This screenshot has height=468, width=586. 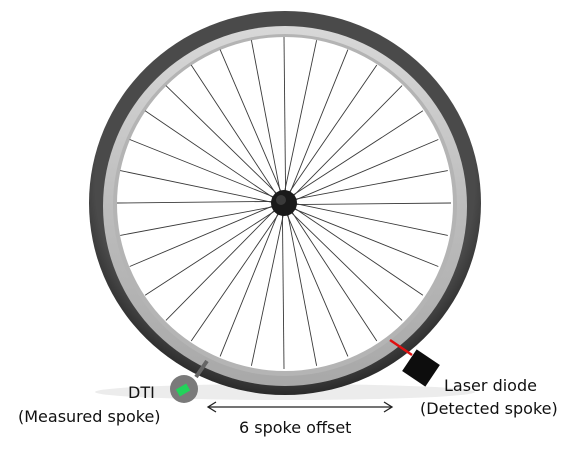 I want to click on offset-arrow, so click(x=300, y=407).